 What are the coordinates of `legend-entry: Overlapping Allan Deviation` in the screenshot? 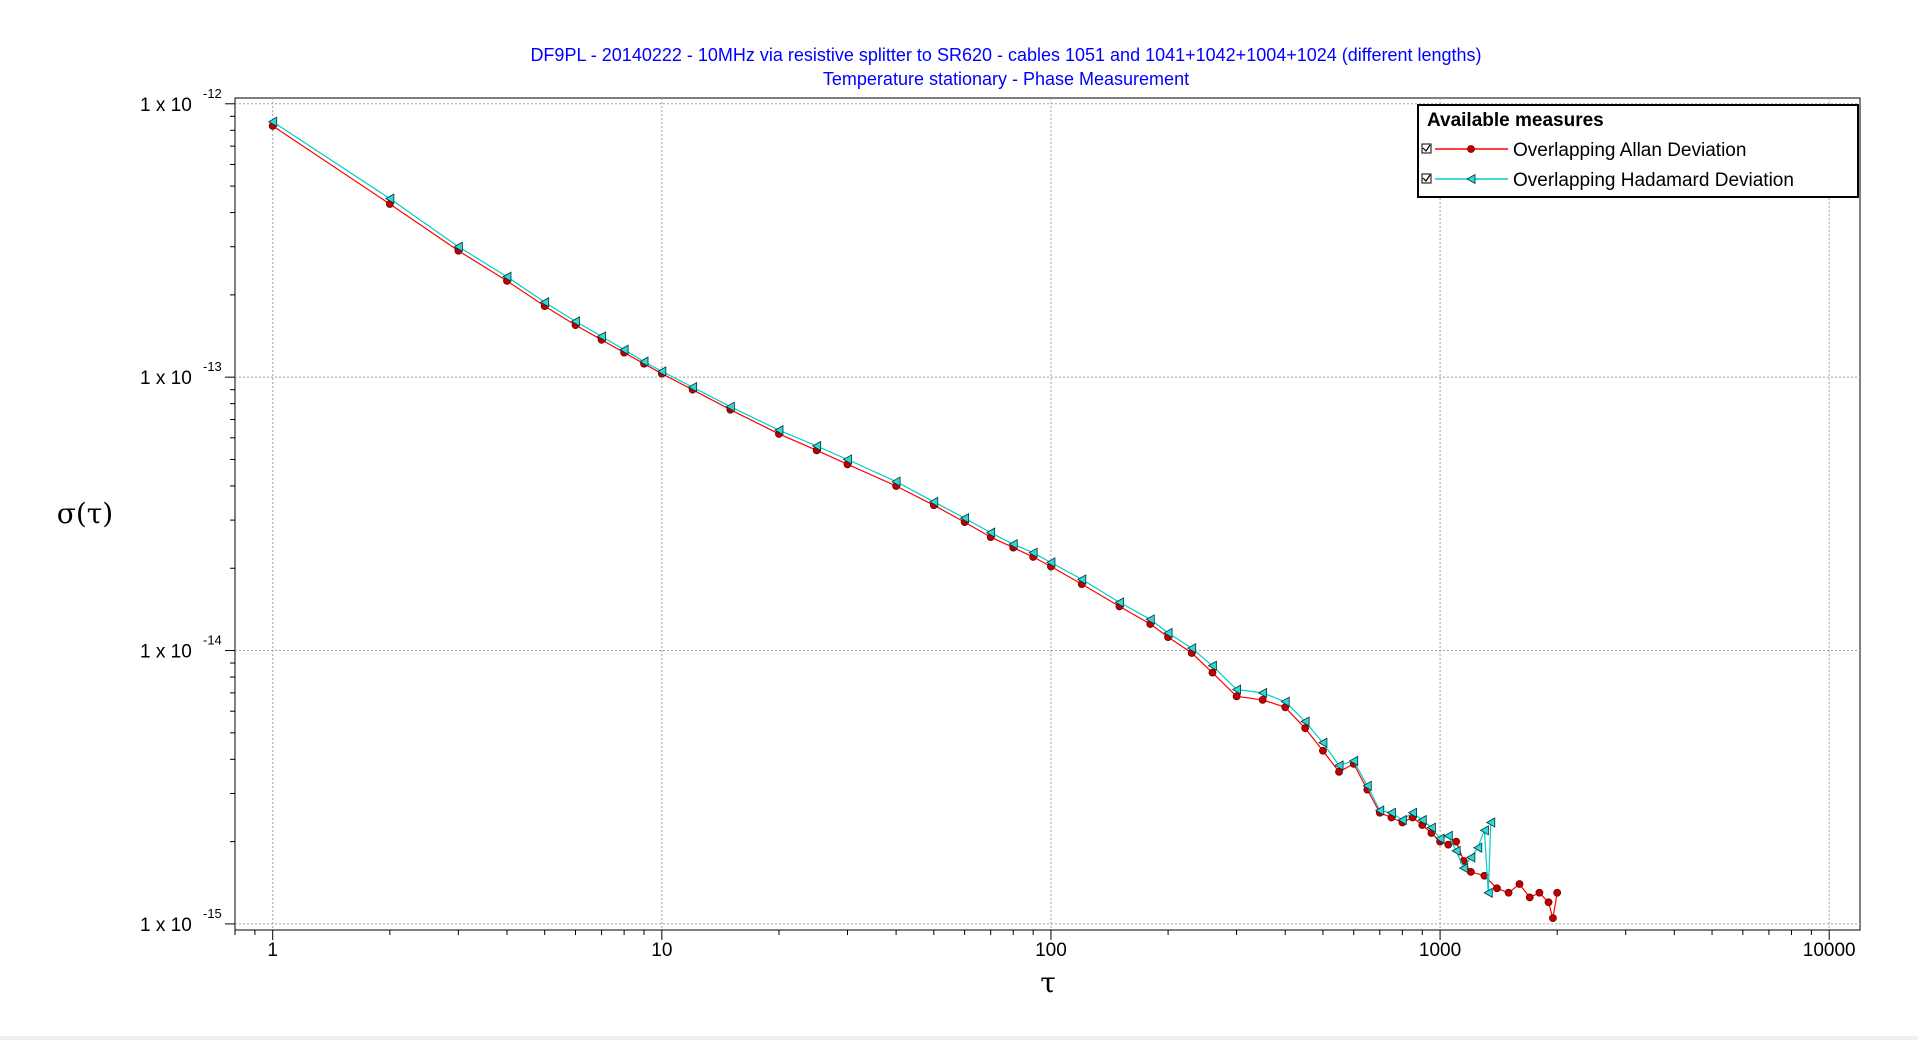 It's located at (1583, 150).